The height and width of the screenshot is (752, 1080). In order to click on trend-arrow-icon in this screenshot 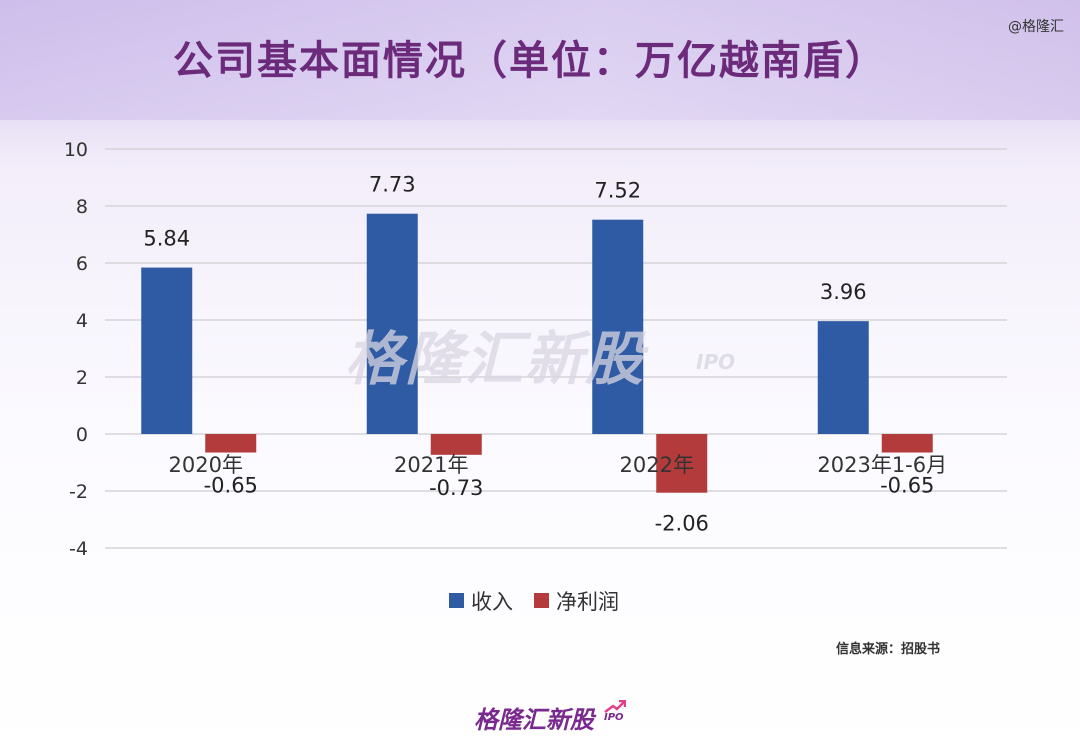, I will do `click(615, 706)`.